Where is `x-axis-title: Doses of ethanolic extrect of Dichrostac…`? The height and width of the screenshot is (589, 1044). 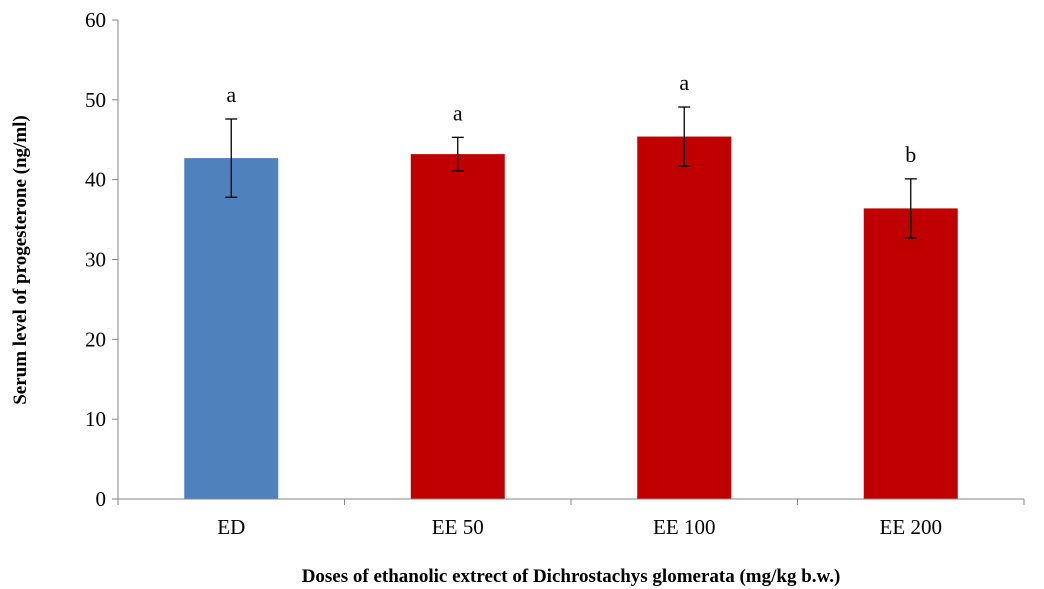
x-axis-title: Doses of ethanolic extrect of Dichrostac… is located at coordinates (571, 576).